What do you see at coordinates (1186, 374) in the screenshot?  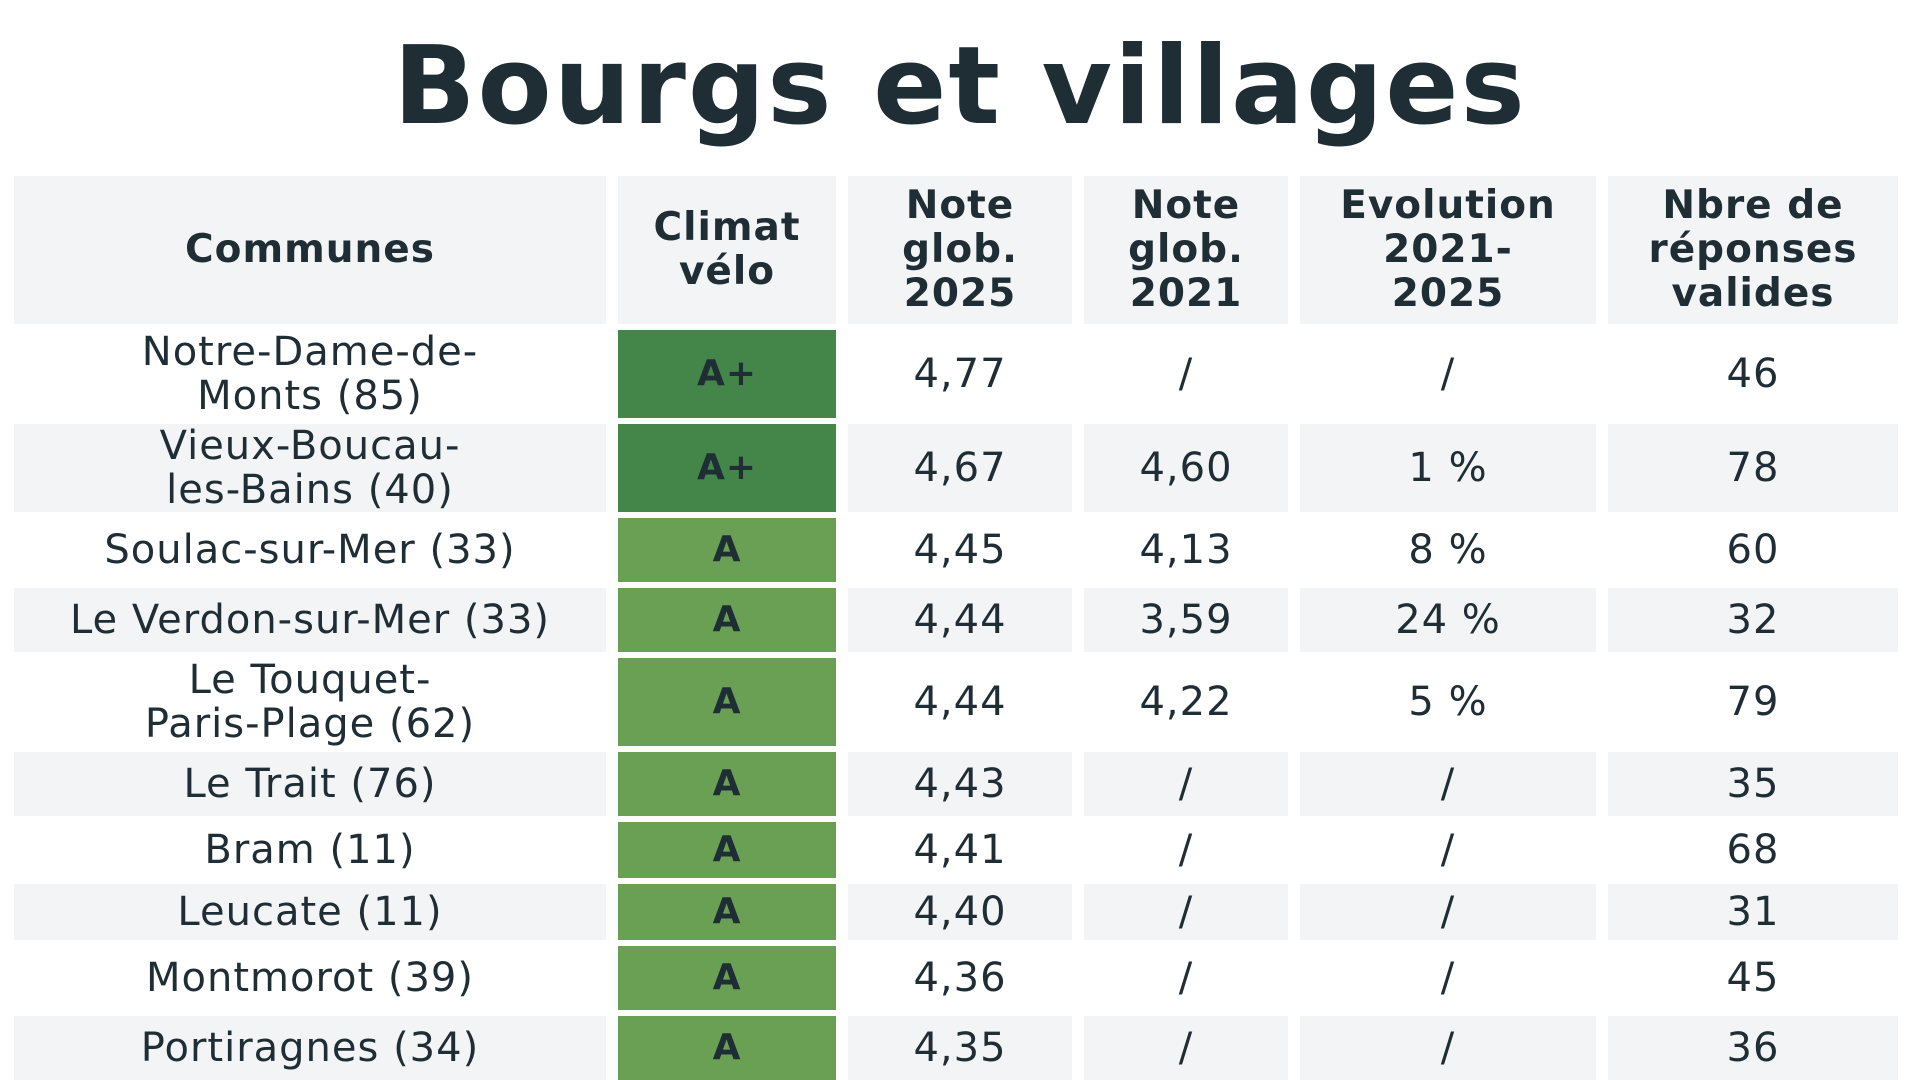 I see `row-0-note-2021: /` at bounding box center [1186, 374].